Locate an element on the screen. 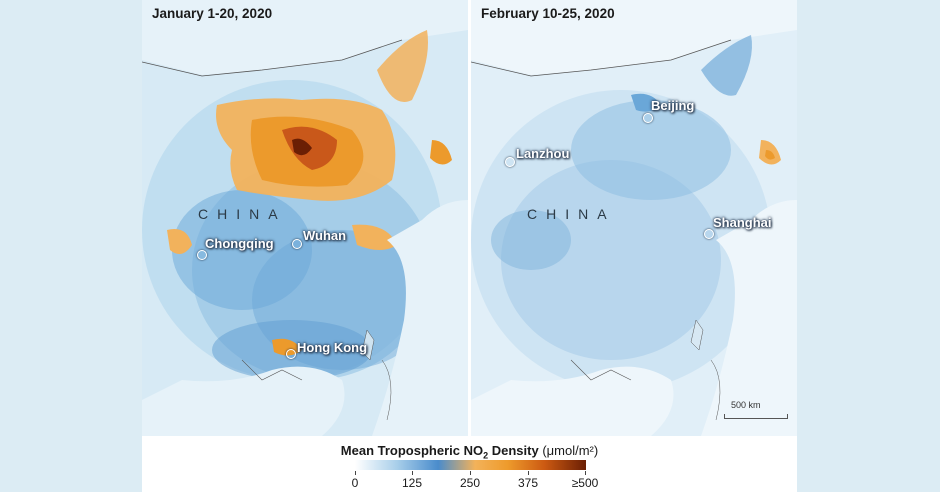  city-marker-wuhan is located at coordinates (297, 244).